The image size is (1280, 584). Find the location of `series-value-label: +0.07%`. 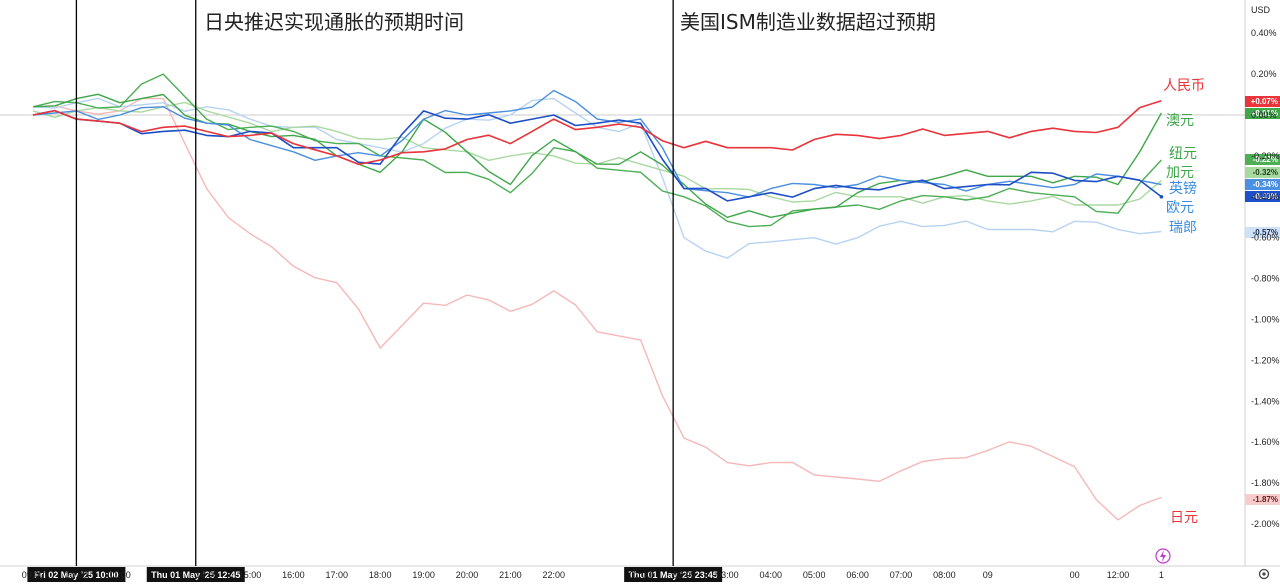

series-value-label: +0.07% is located at coordinates (1264, 101).